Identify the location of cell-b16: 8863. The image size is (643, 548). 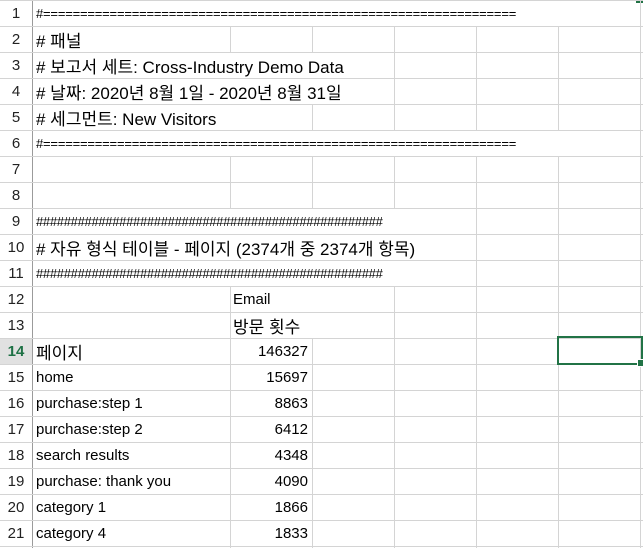
(291, 403).